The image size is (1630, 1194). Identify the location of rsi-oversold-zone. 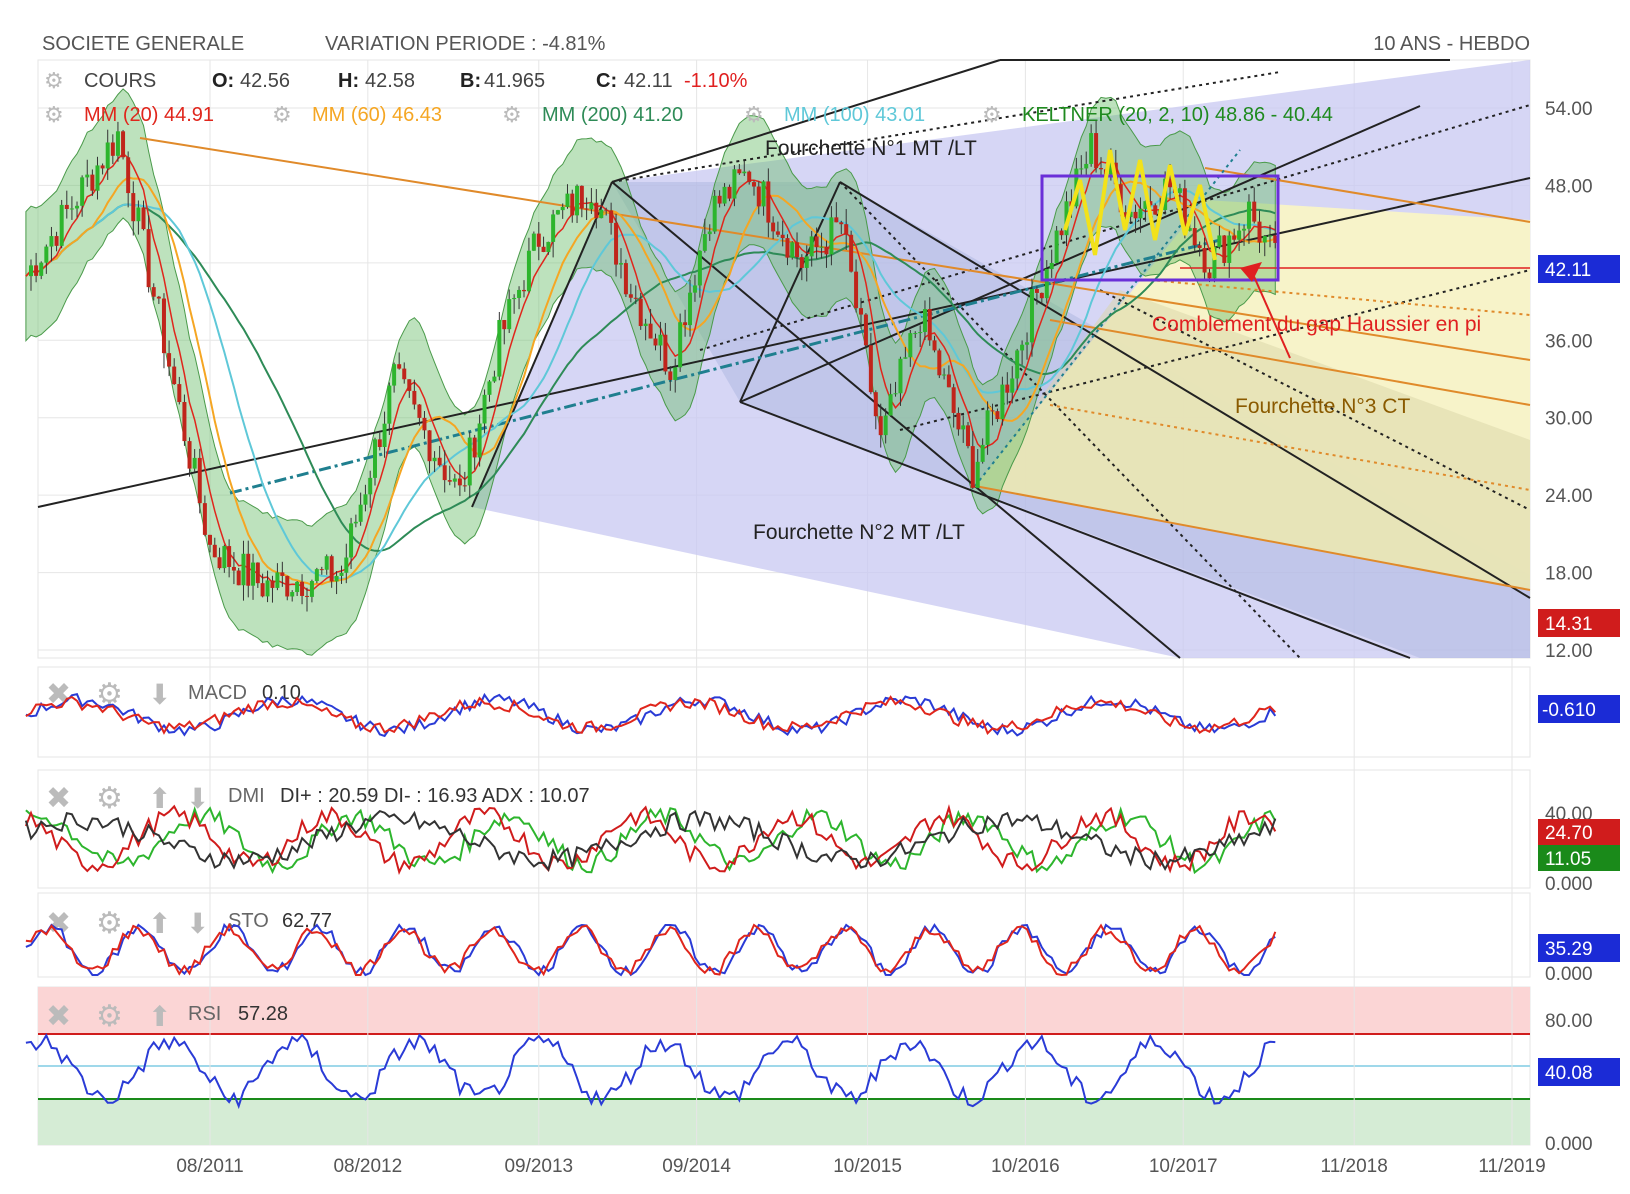
(784, 1122).